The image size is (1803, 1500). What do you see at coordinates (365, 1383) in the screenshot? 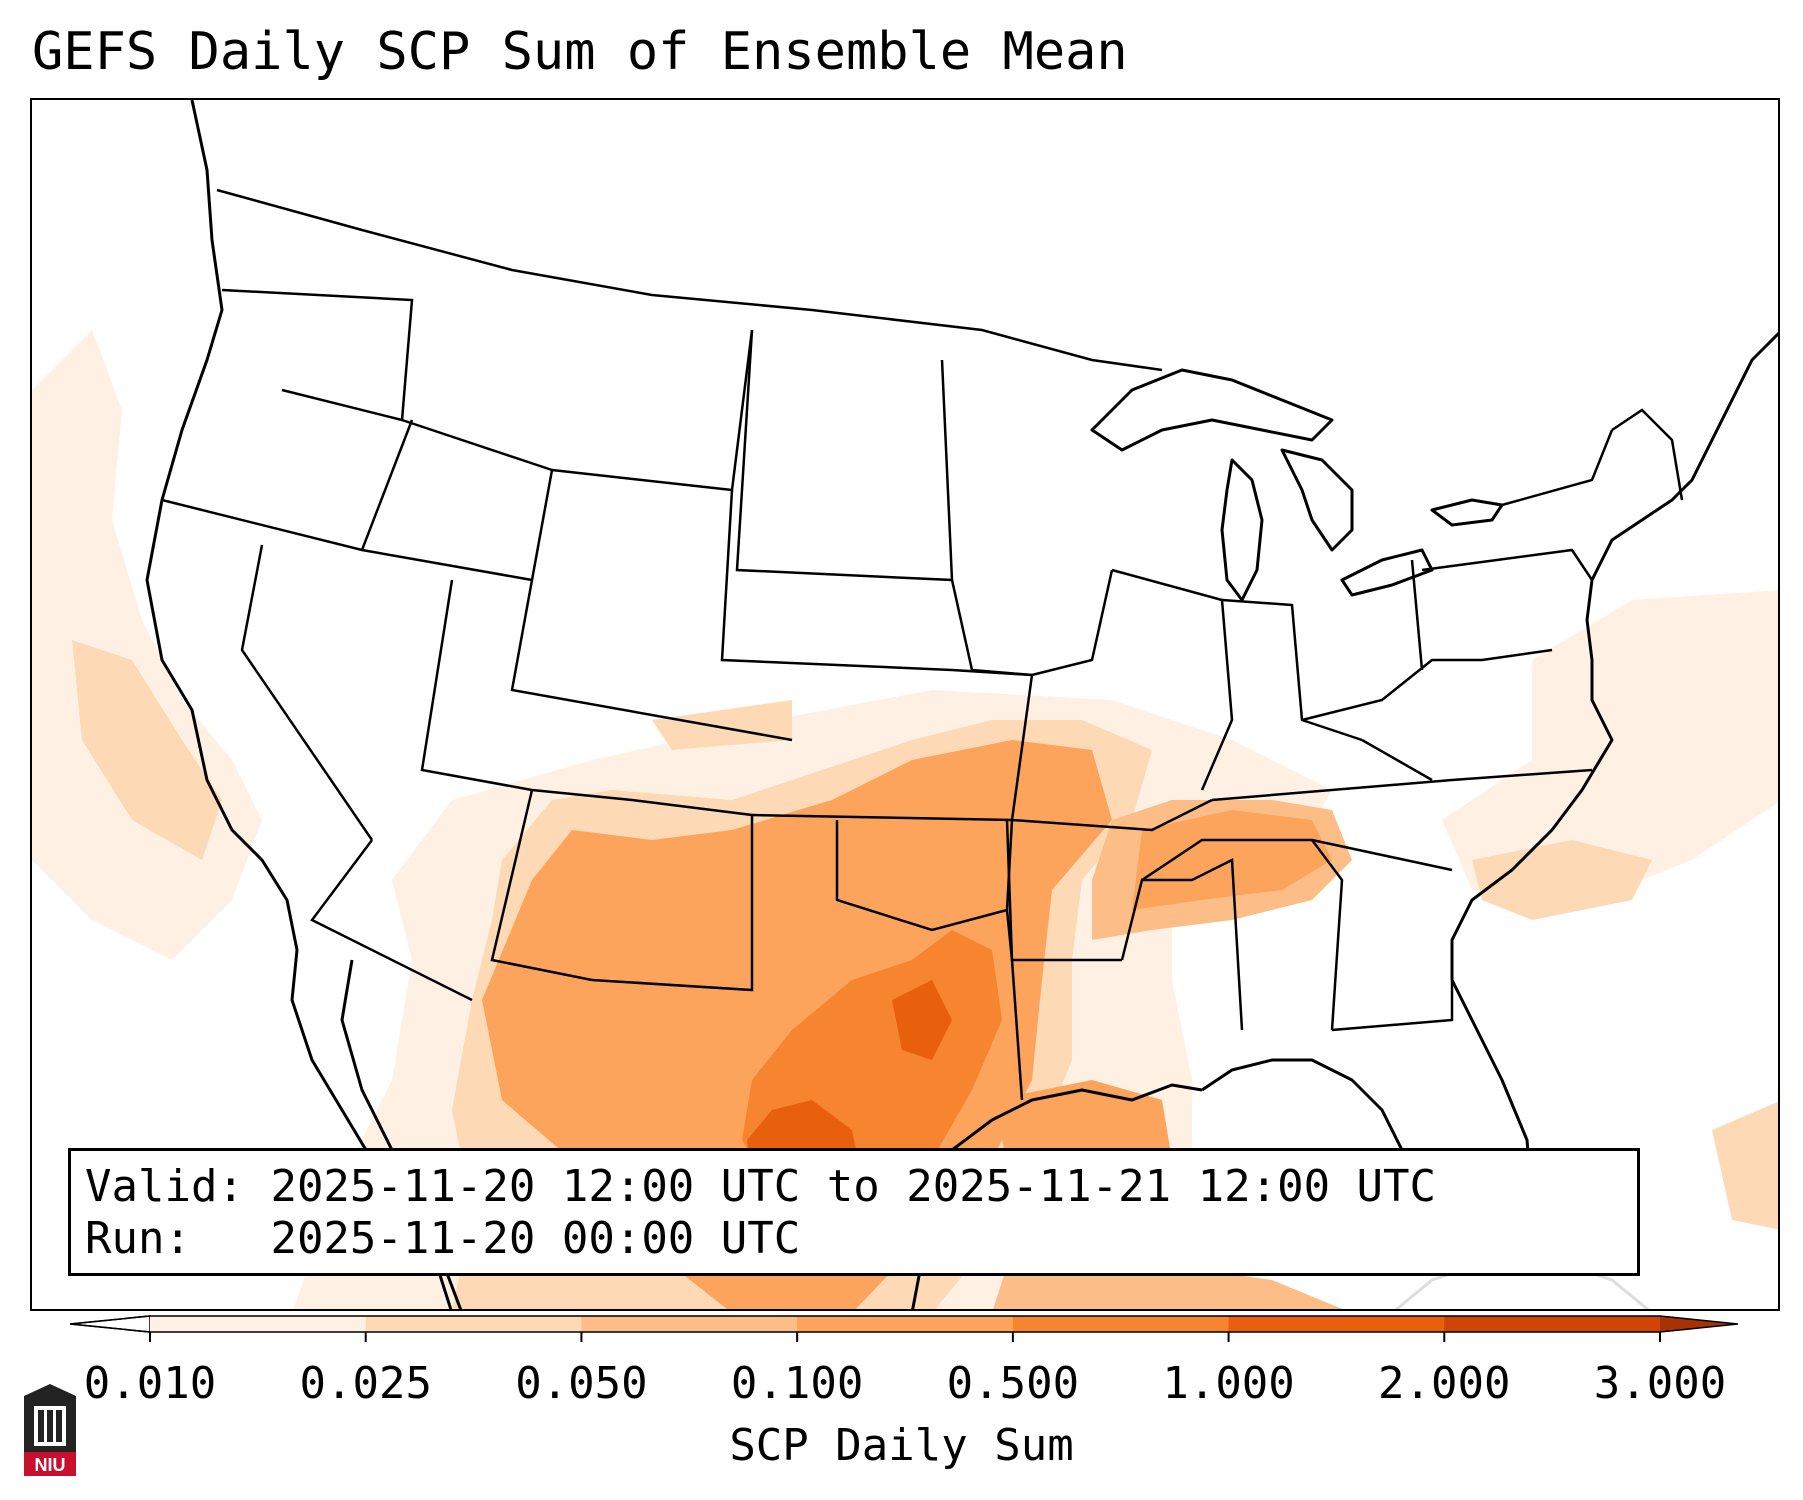
I see `colorbar-tick-label: 0.025` at bounding box center [365, 1383].